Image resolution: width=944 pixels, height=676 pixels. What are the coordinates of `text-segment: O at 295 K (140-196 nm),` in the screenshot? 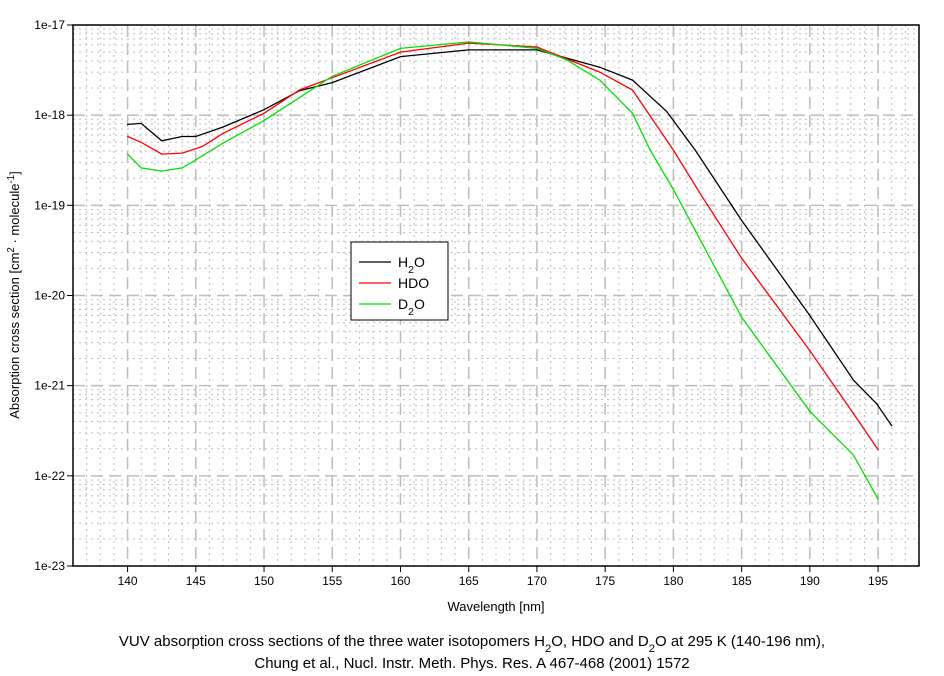 It's located at (740, 641).